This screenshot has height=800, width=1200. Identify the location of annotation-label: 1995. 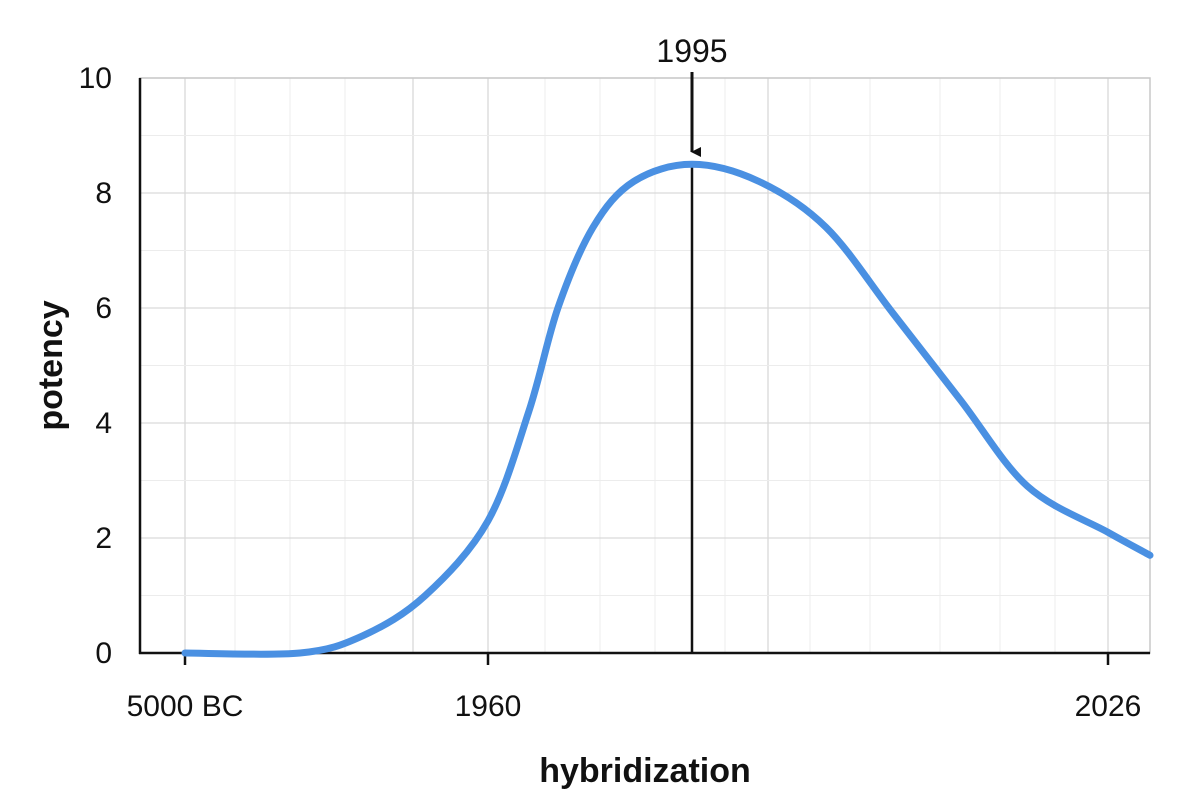
(691, 51).